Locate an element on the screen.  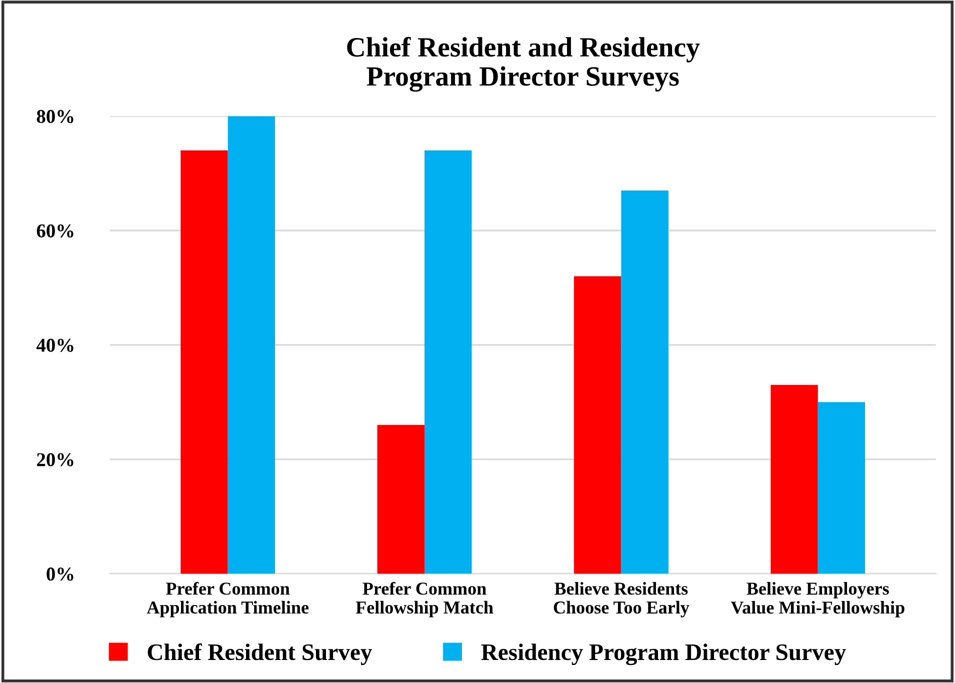
x-tick-label: Prefer Common Application Timeline is located at coordinates (227, 600).